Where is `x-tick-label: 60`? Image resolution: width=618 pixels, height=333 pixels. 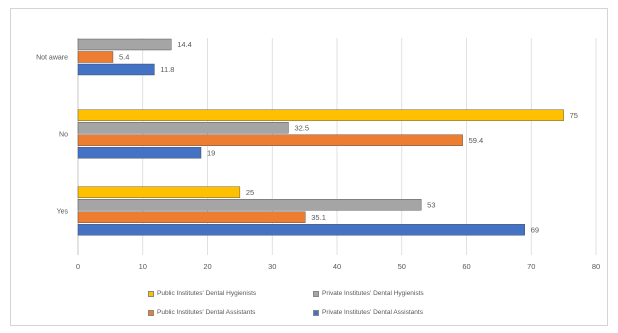 x-tick-label: 60 is located at coordinates (466, 266).